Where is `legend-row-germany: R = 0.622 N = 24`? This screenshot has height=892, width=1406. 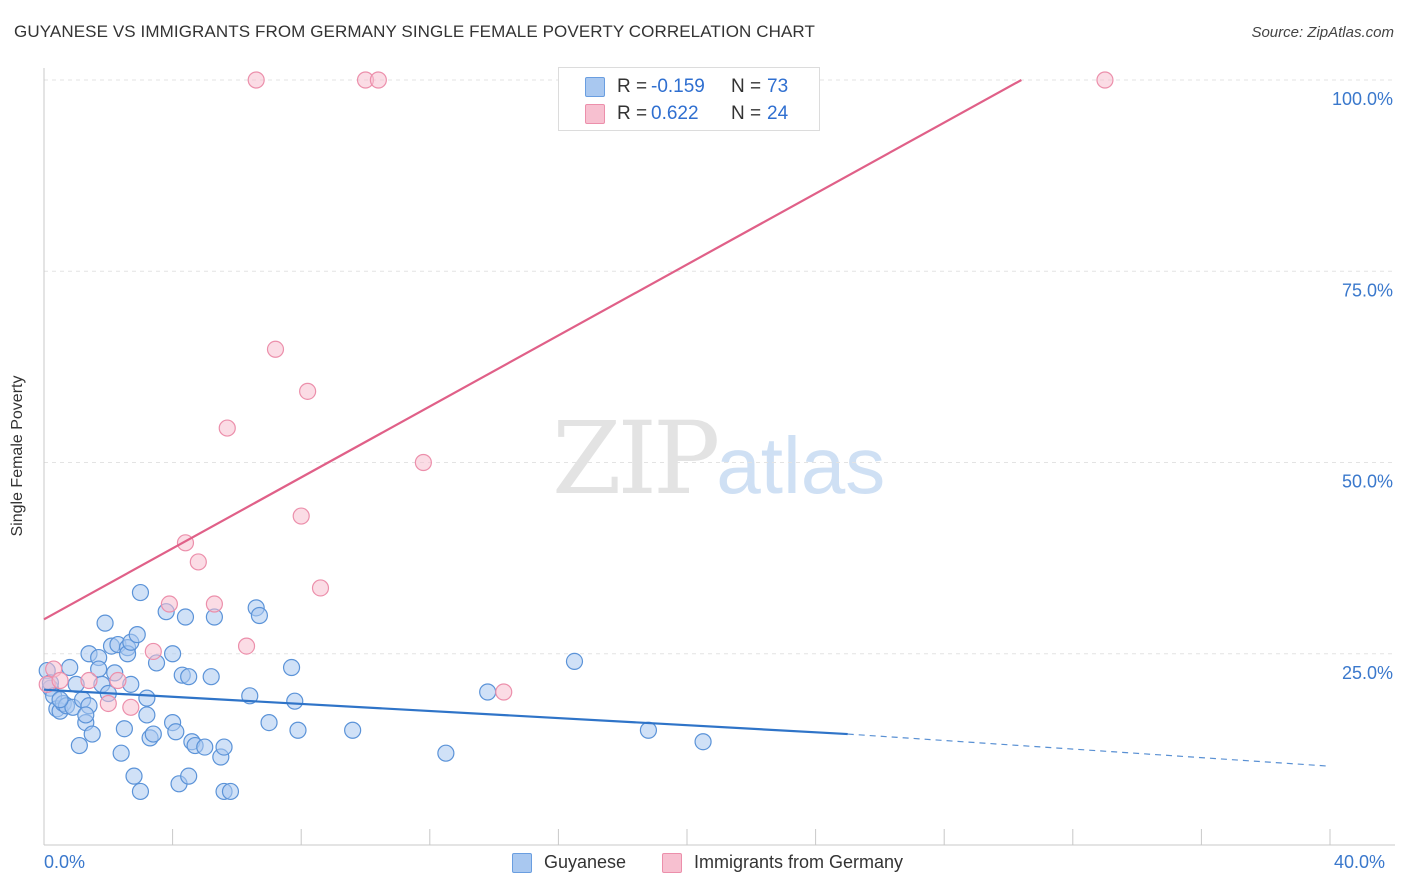
legend-row-germany: R = 0.622 N = 24 is located at coordinates (686, 114).